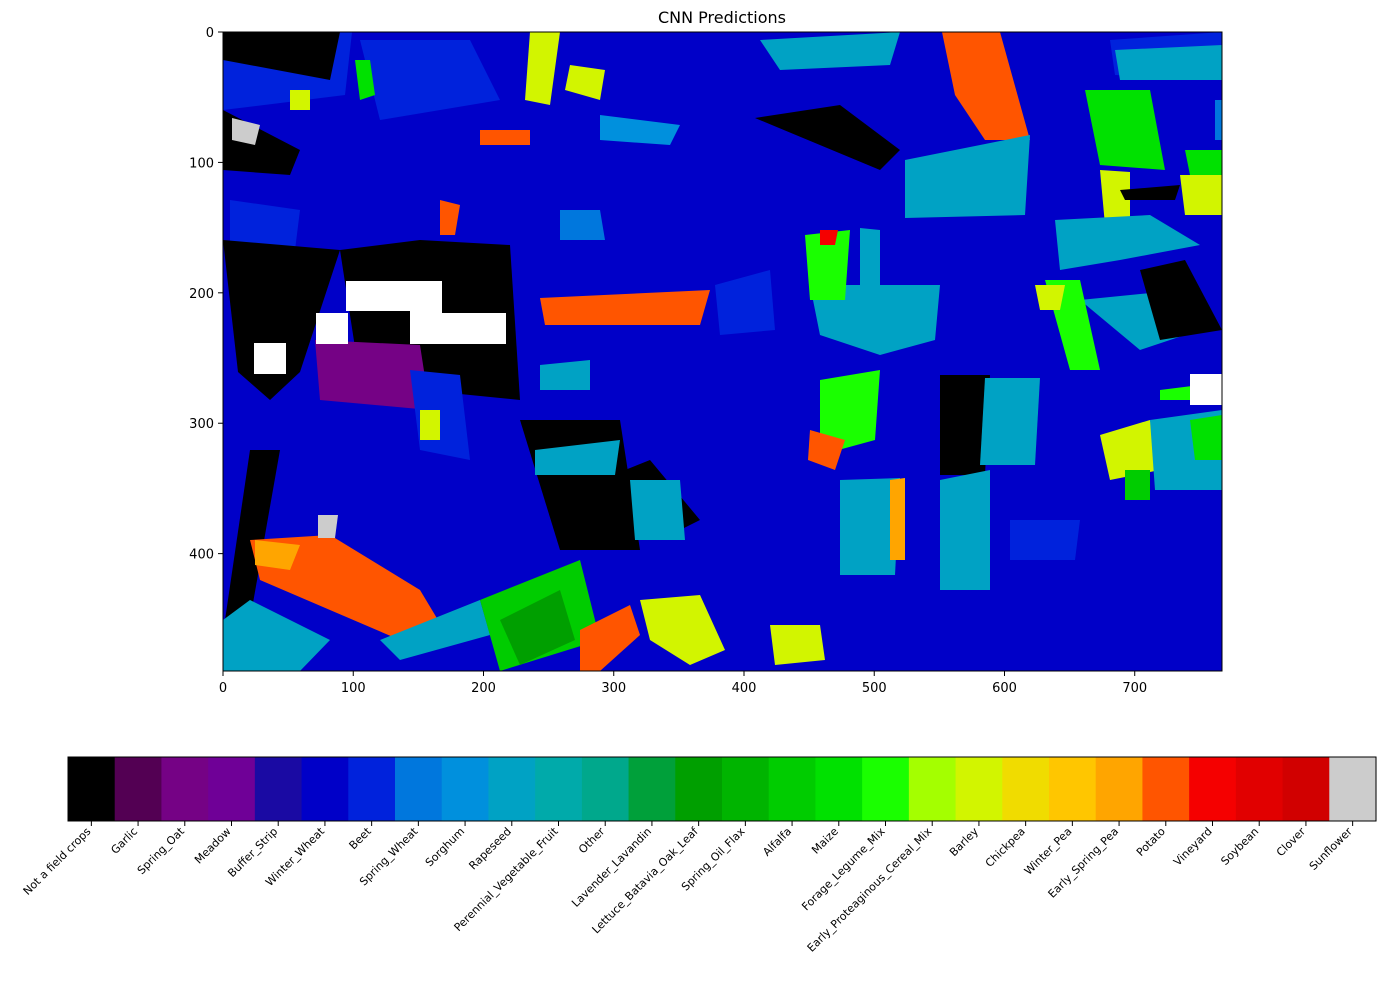 The width and height of the screenshot is (1386, 988). What do you see at coordinates (353, 688) in the screenshot?
I see `x-tick-label: 100` at bounding box center [353, 688].